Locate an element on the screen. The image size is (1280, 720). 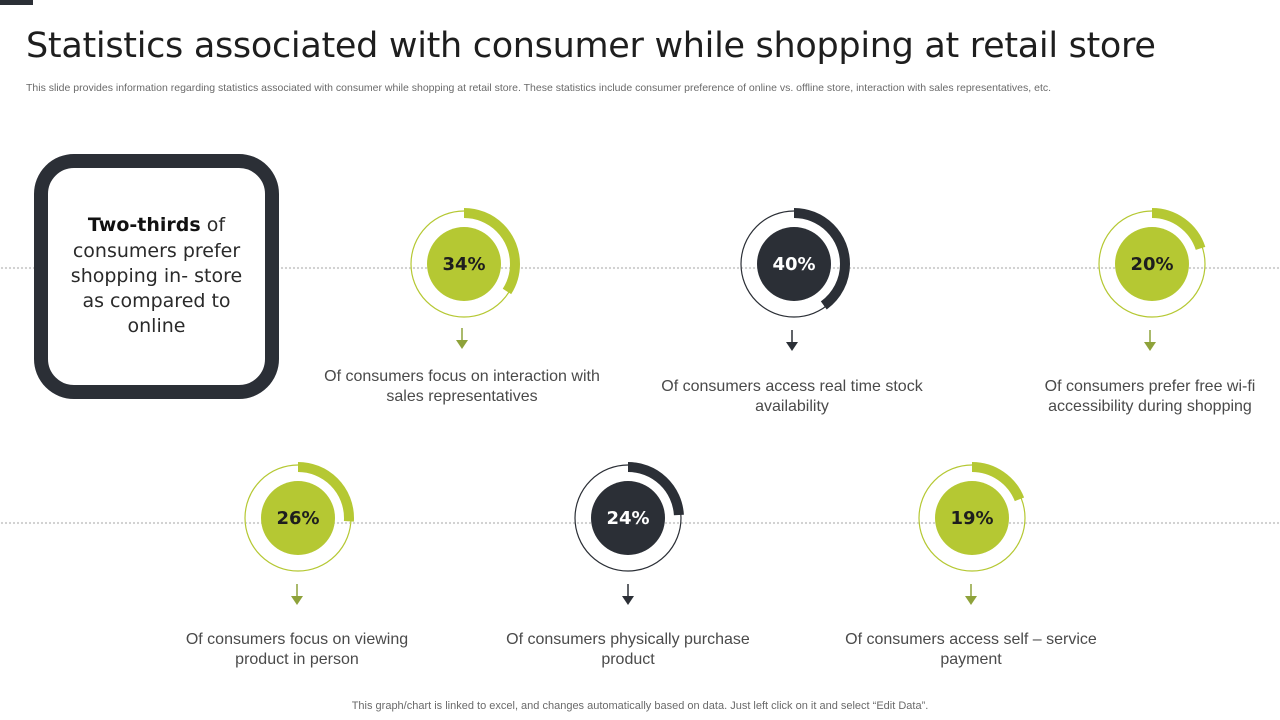
stat-ring-1: 34% is located at coordinates (464, 264).